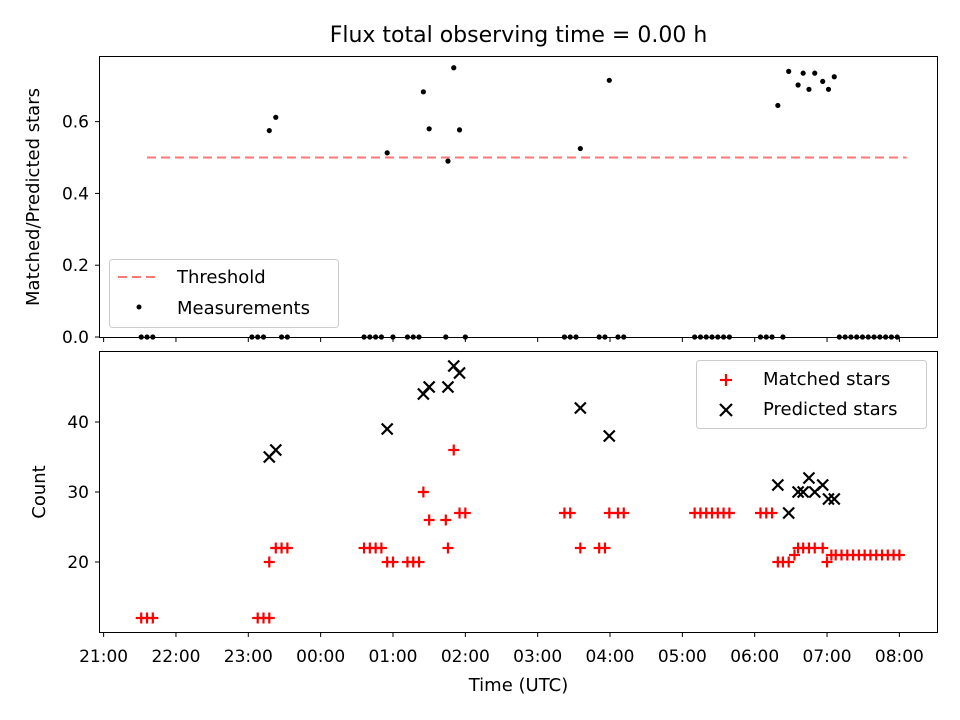 This screenshot has width=960, height=720. What do you see at coordinates (754, 657) in the screenshot?
I see `x-tick-label: 06:00` at bounding box center [754, 657].